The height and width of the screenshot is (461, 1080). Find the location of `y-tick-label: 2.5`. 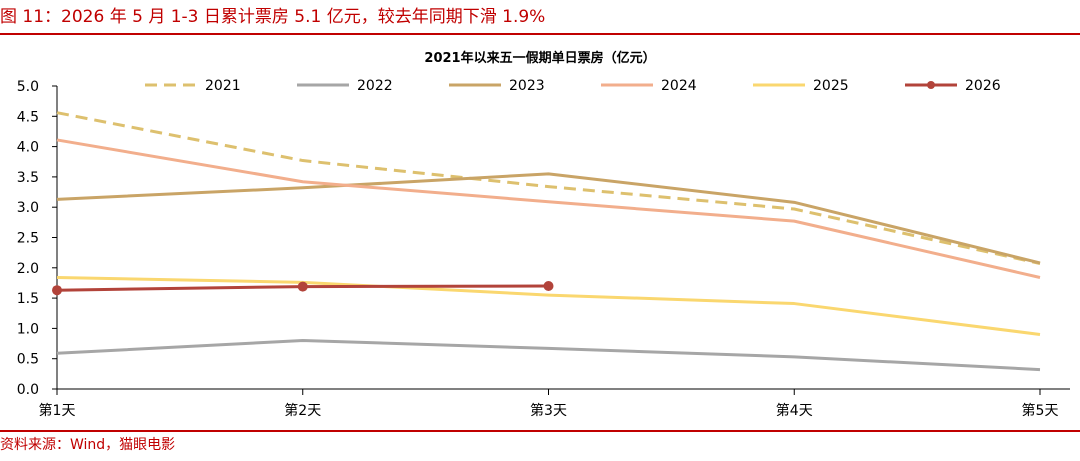

y-tick-label: 2.5 is located at coordinates (28, 239).